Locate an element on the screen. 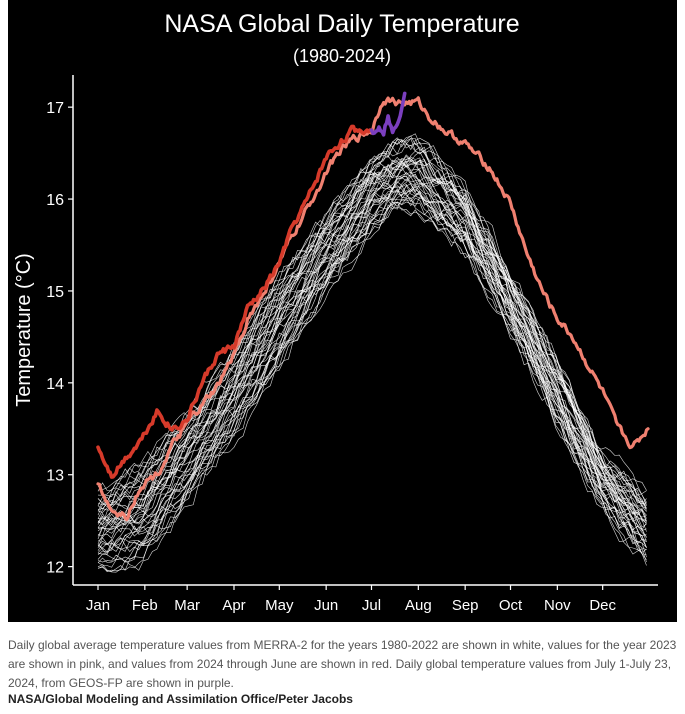 The height and width of the screenshot is (714, 685). y-tick-label: 13 is located at coordinates (55, 476).